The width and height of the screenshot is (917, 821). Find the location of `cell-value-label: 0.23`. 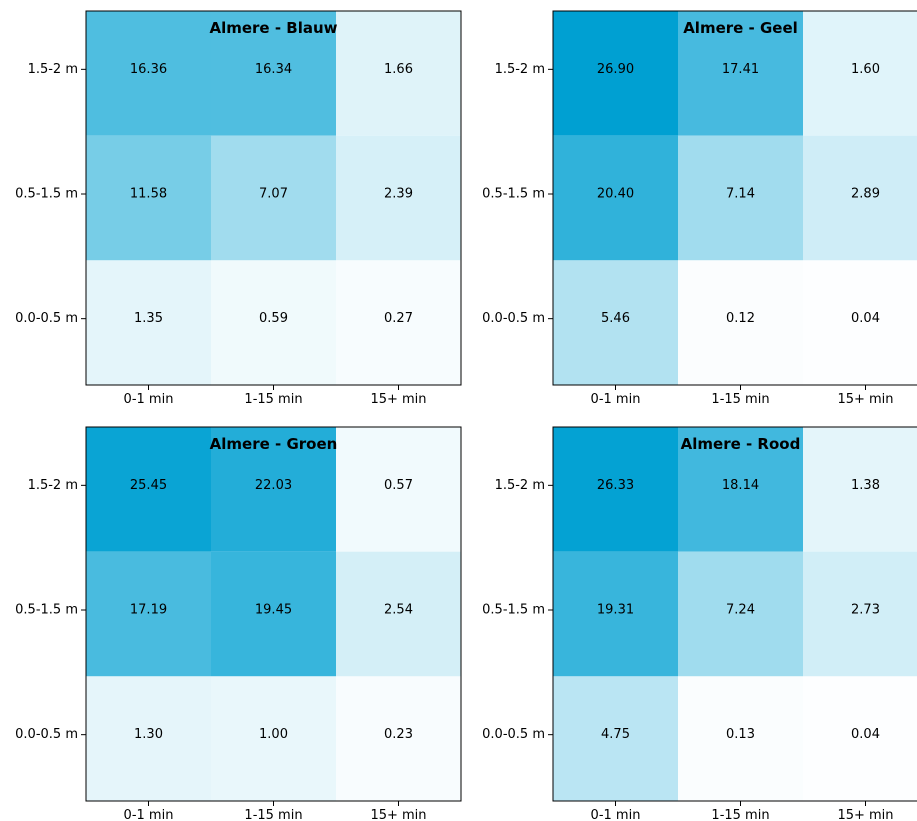

cell-value-label: 0.23 is located at coordinates (398, 734).